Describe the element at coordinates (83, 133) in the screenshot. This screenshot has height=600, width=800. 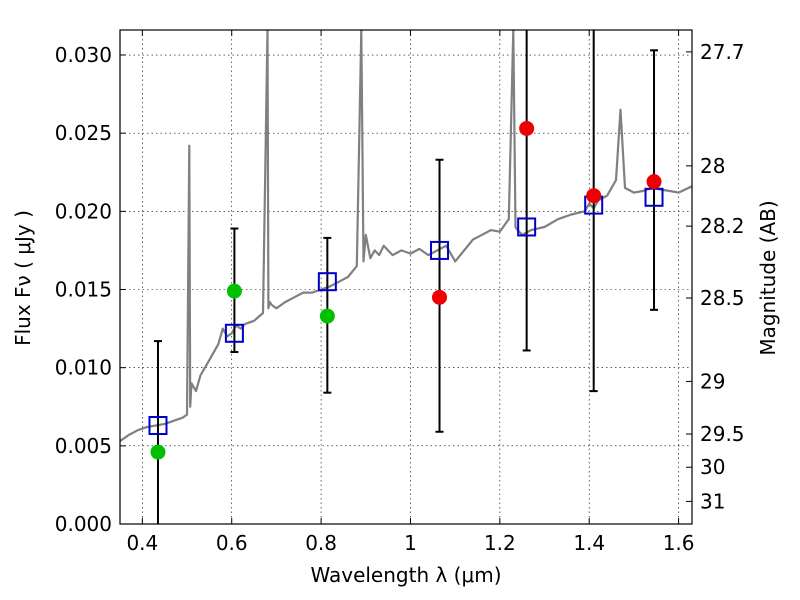
I see `y-tick-label: 0.025` at that location.